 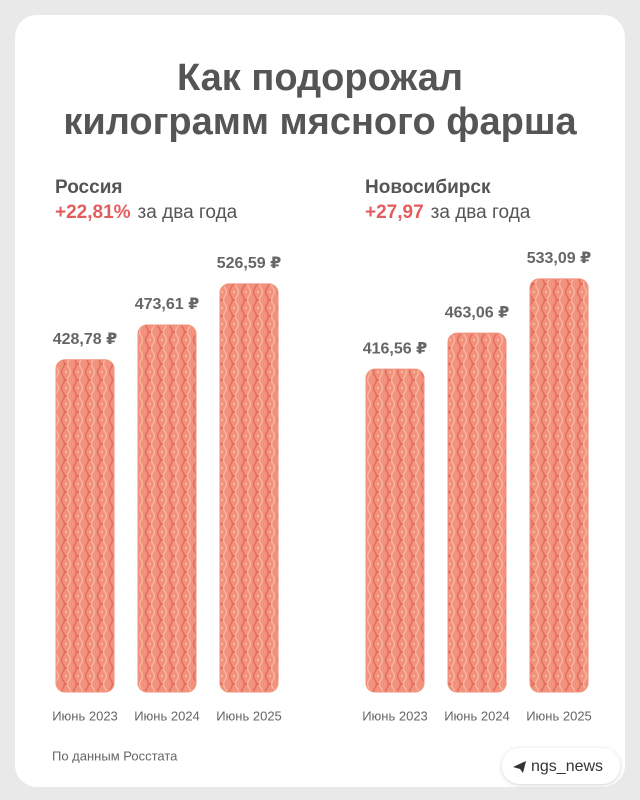 What do you see at coordinates (320, 78) in the screenshot?
I see `title: Как подорожал` at bounding box center [320, 78].